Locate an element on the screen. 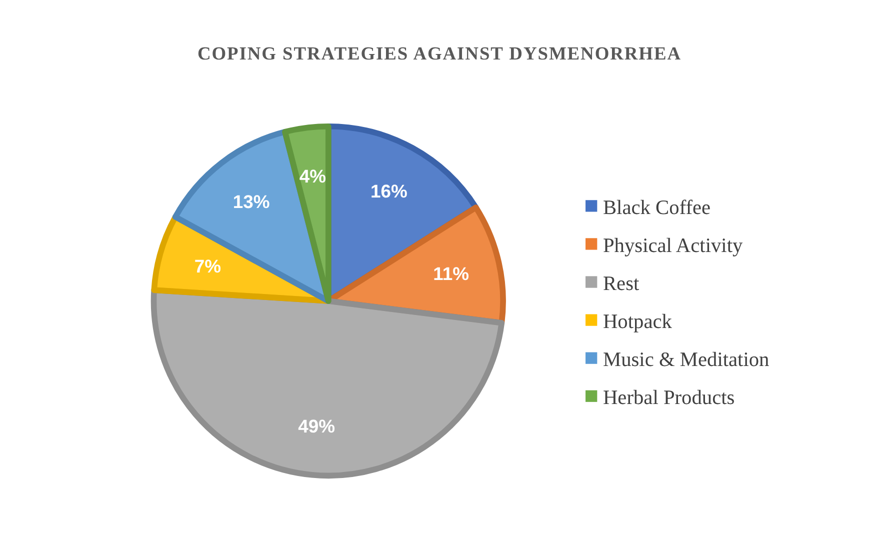  data-label: 4% is located at coordinates (312, 176).